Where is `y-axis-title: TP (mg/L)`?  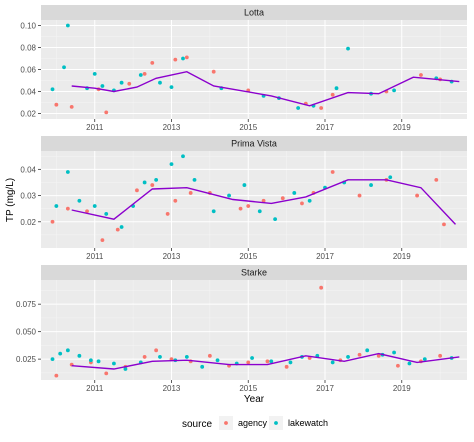 y-axis-title: TP (mg/L) is located at coordinates (10, 200).